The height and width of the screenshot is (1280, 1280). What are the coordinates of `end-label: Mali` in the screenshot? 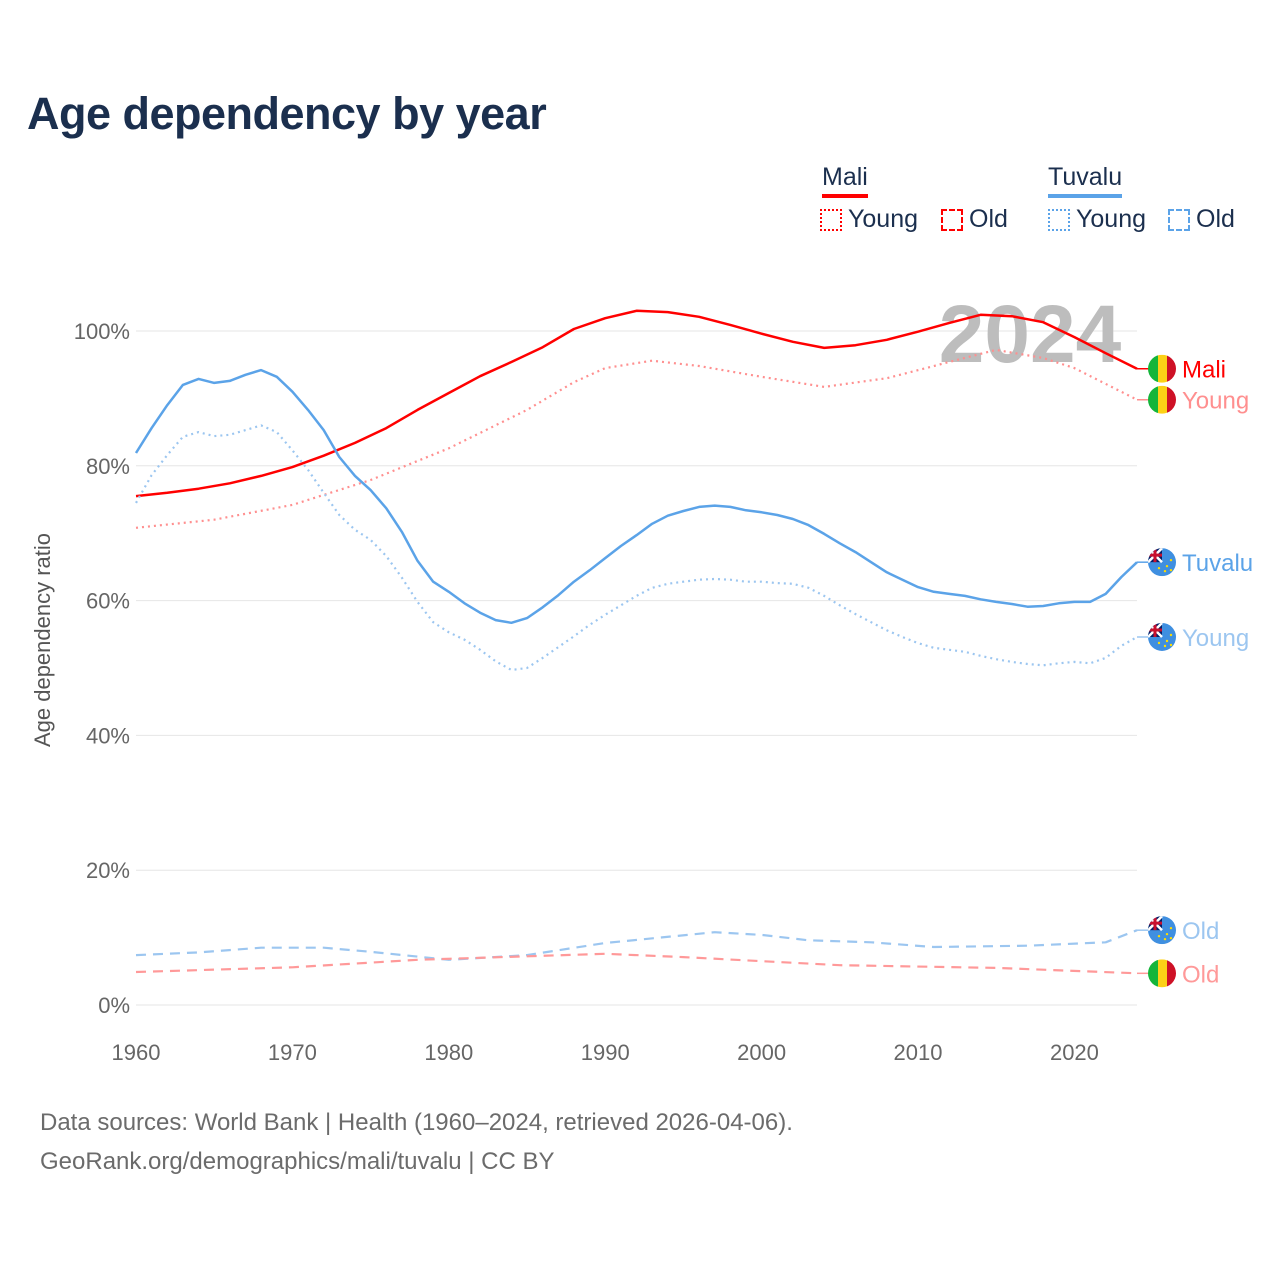 It's located at (1204, 370).